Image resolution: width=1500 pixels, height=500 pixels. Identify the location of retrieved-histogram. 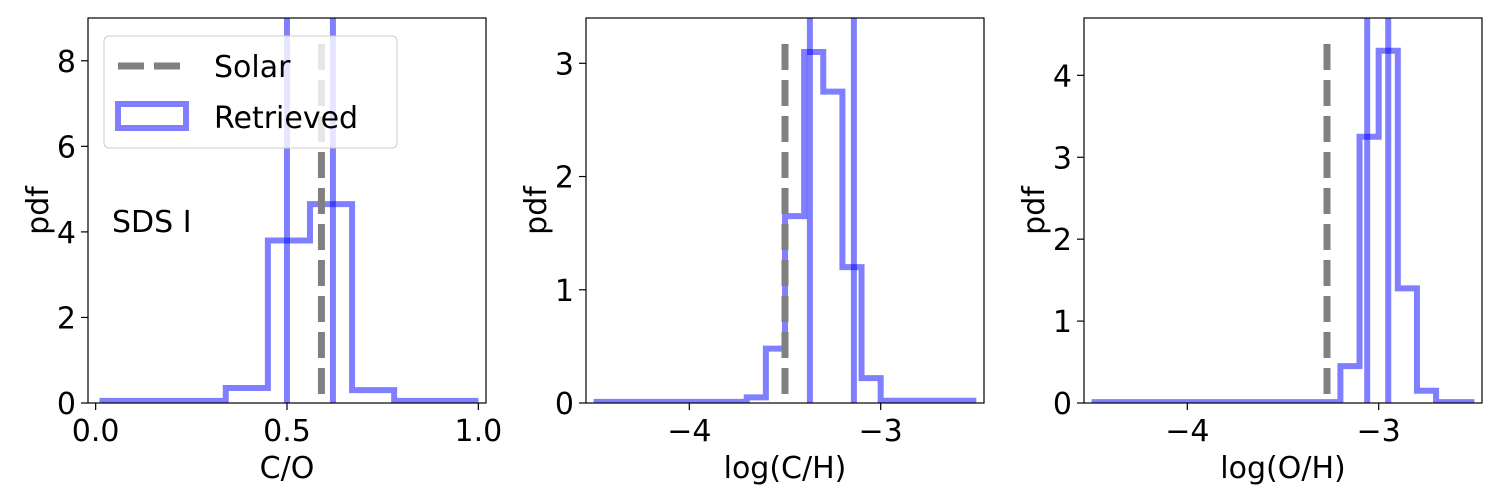
(289, 302).